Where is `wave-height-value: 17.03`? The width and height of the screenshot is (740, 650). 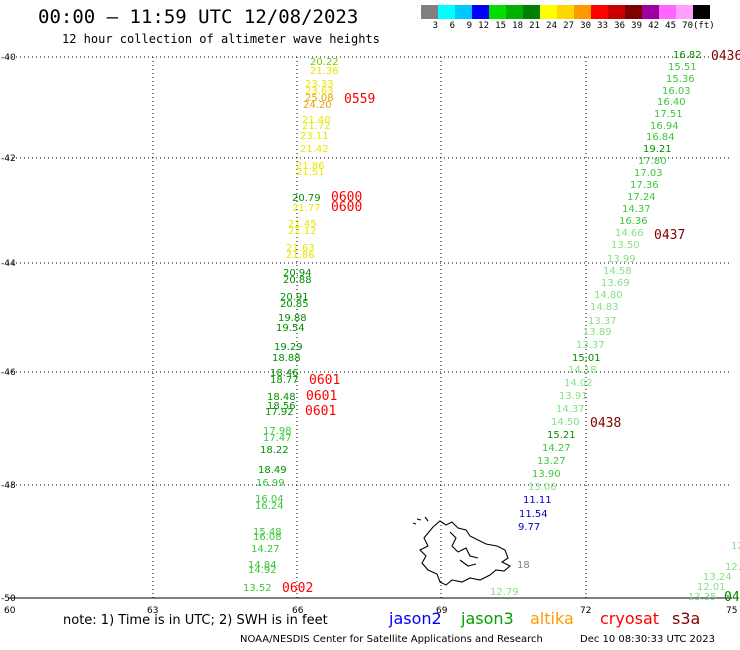 wave-height-value: 17.03 is located at coordinates (648, 173).